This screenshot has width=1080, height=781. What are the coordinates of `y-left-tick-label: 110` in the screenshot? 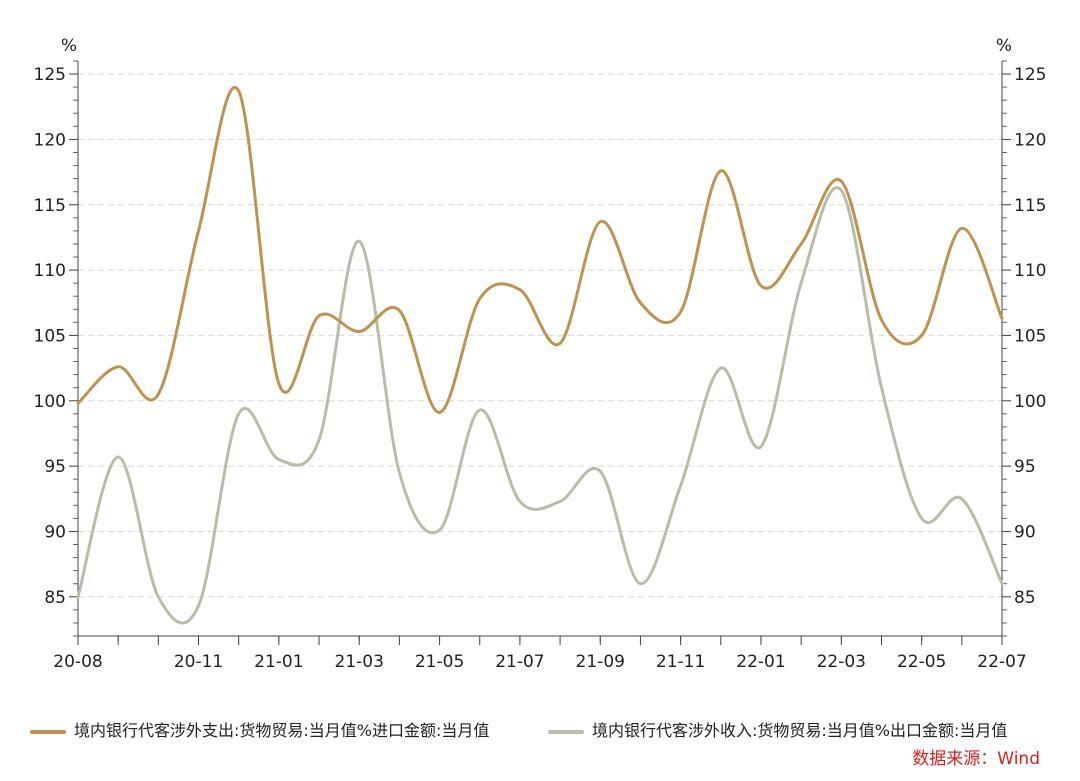 It's located at (50, 271).